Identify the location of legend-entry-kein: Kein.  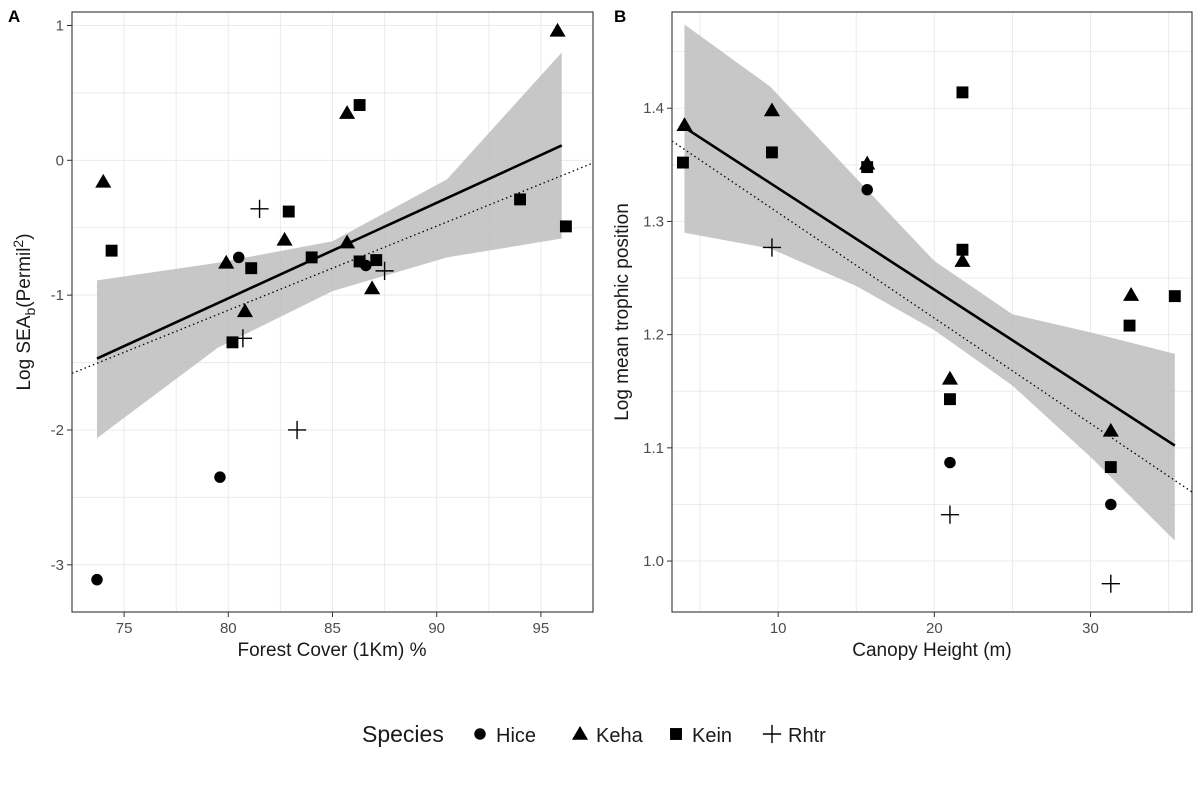
(701, 736).